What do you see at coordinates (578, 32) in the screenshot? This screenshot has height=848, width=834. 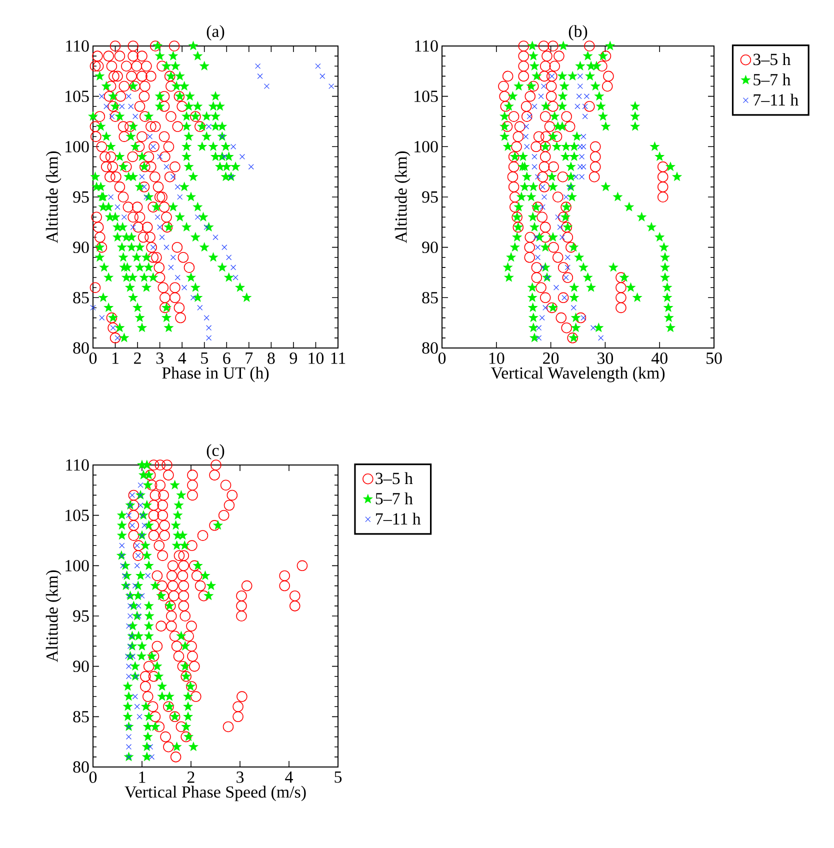 I see `chart-title: (b)` at bounding box center [578, 32].